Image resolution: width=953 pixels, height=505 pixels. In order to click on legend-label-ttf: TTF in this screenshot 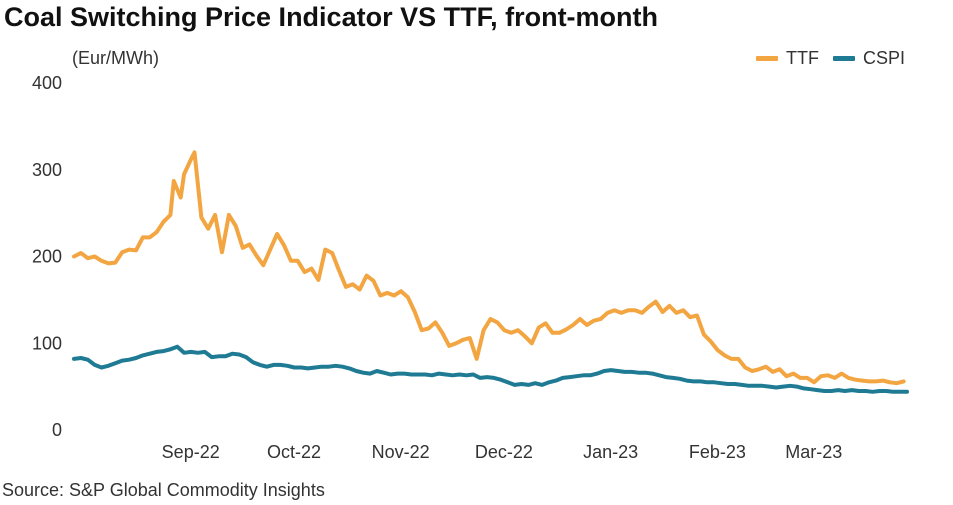, I will do `click(802, 58)`.